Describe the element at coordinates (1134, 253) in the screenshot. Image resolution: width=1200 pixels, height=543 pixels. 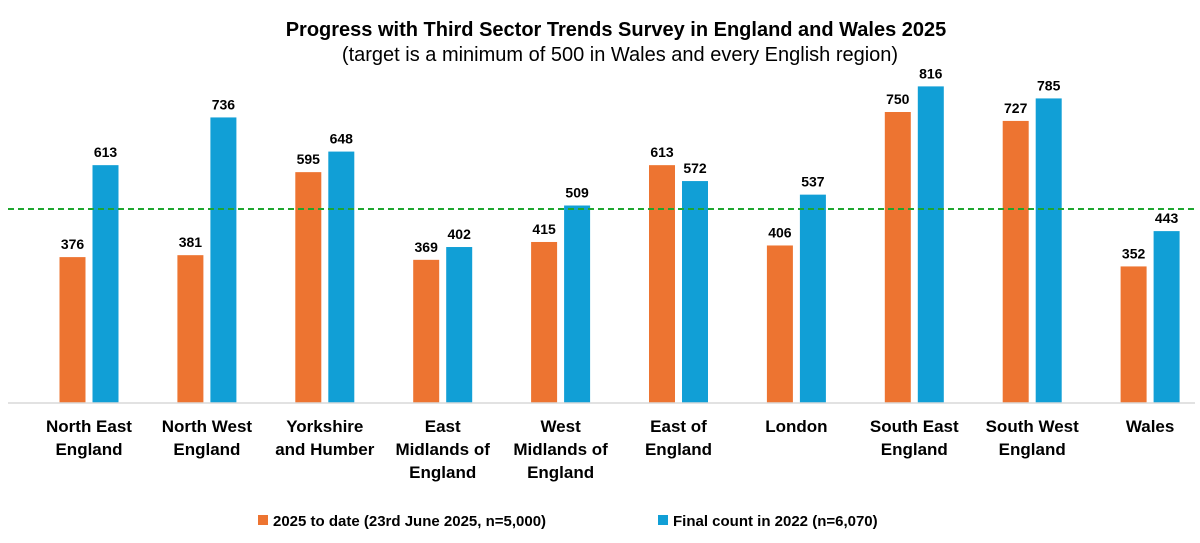
I see `data-label-2025-9: 352` at that location.